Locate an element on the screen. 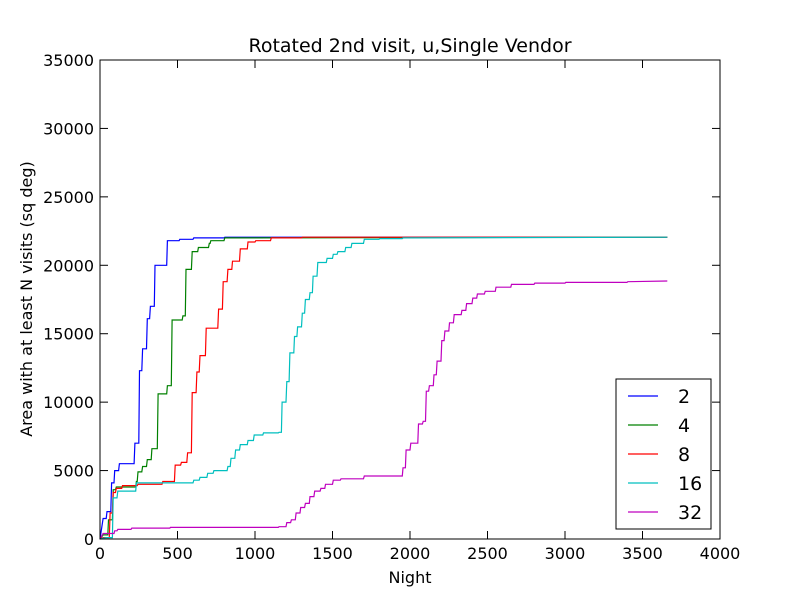 Image resolution: width=800 pixels, height=600 pixels. y-tick-label: 30000 is located at coordinates (68, 128).